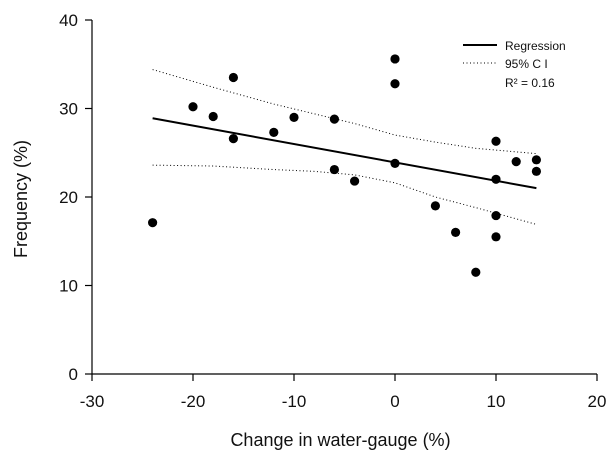 This screenshot has width=611, height=451. I want to click on regression-line, so click(344, 153).